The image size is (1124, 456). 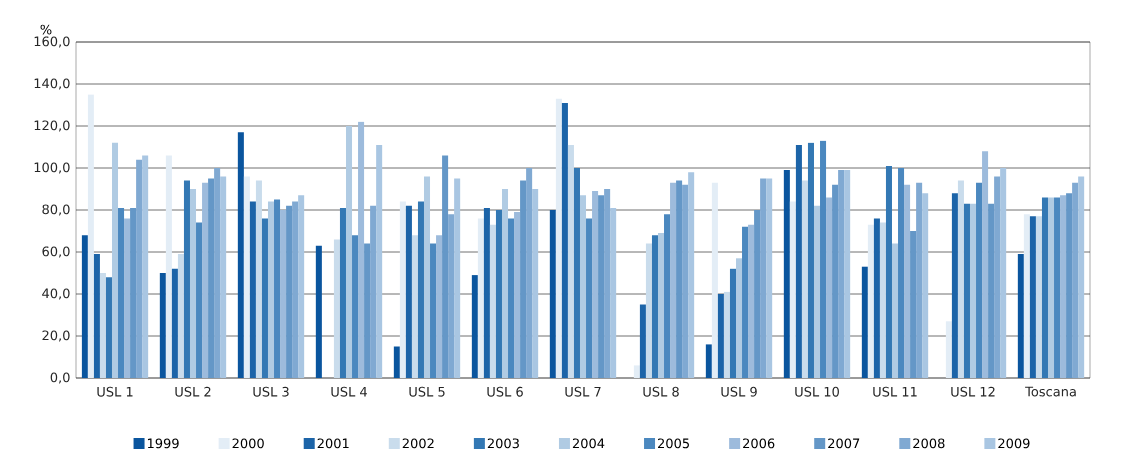 What do you see at coordinates (427, 391) in the screenshot?
I see `x-tick-label: USL 5` at bounding box center [427, 391].